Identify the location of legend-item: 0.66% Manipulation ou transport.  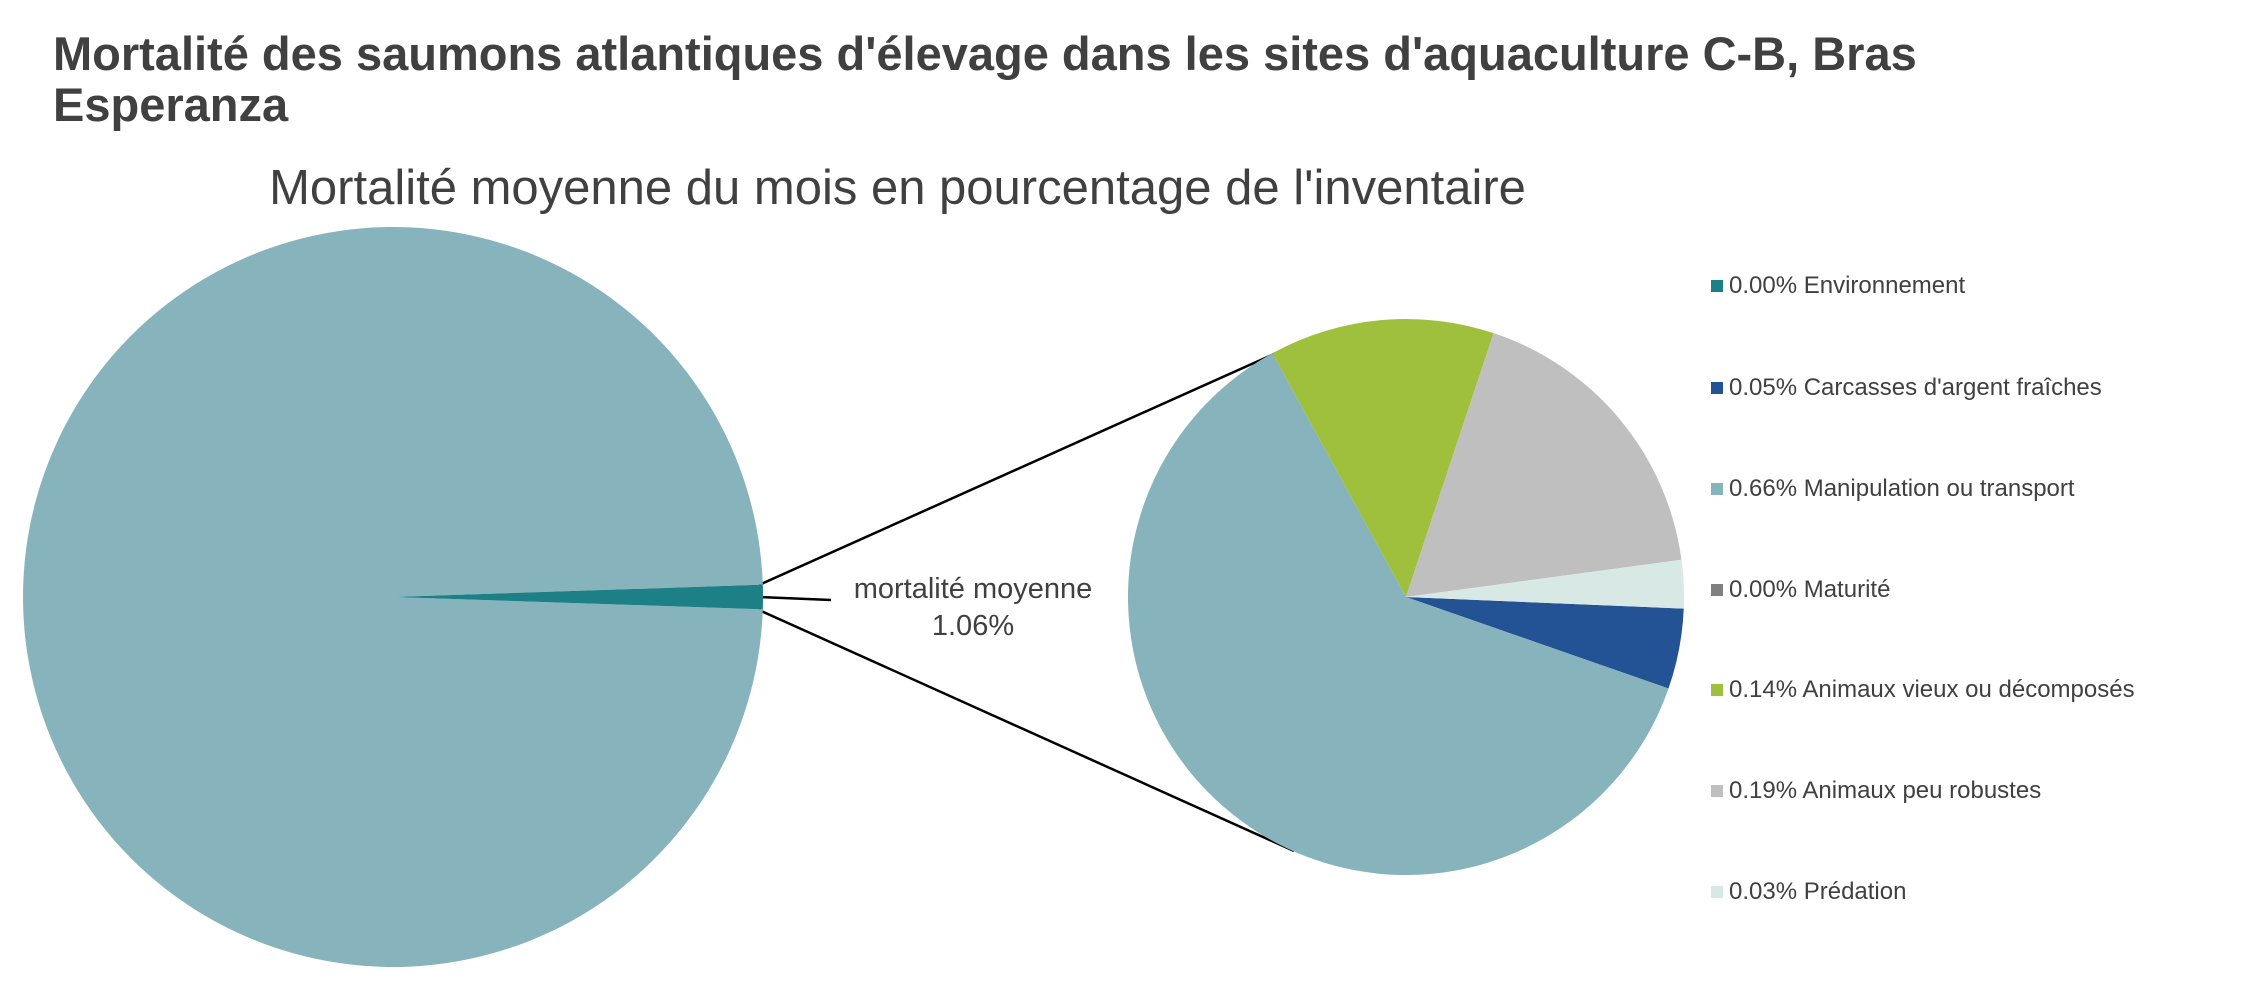
(1893, 489).